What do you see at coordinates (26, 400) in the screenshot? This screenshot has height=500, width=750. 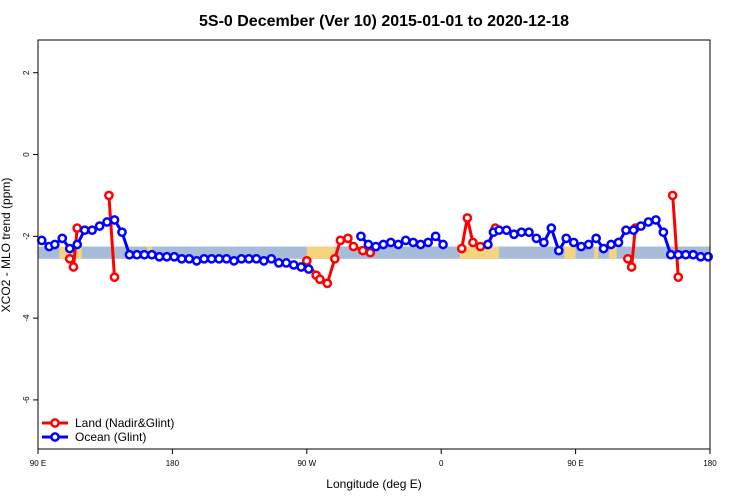 I see `y-tick-label: -6` at bounding box center [26, 400].